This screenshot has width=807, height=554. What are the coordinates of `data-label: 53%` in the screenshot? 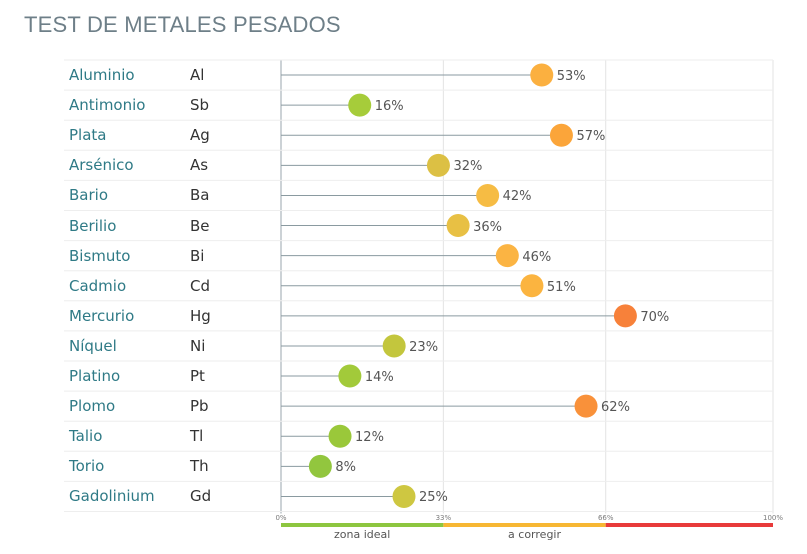 It's located at (571, 76).